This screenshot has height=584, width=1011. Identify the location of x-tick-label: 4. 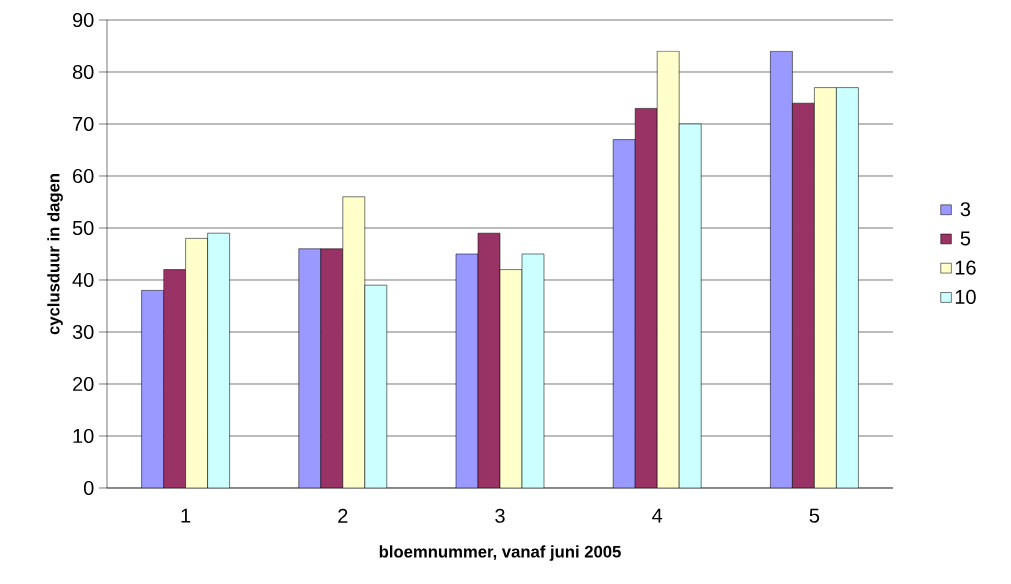
(657, 515).